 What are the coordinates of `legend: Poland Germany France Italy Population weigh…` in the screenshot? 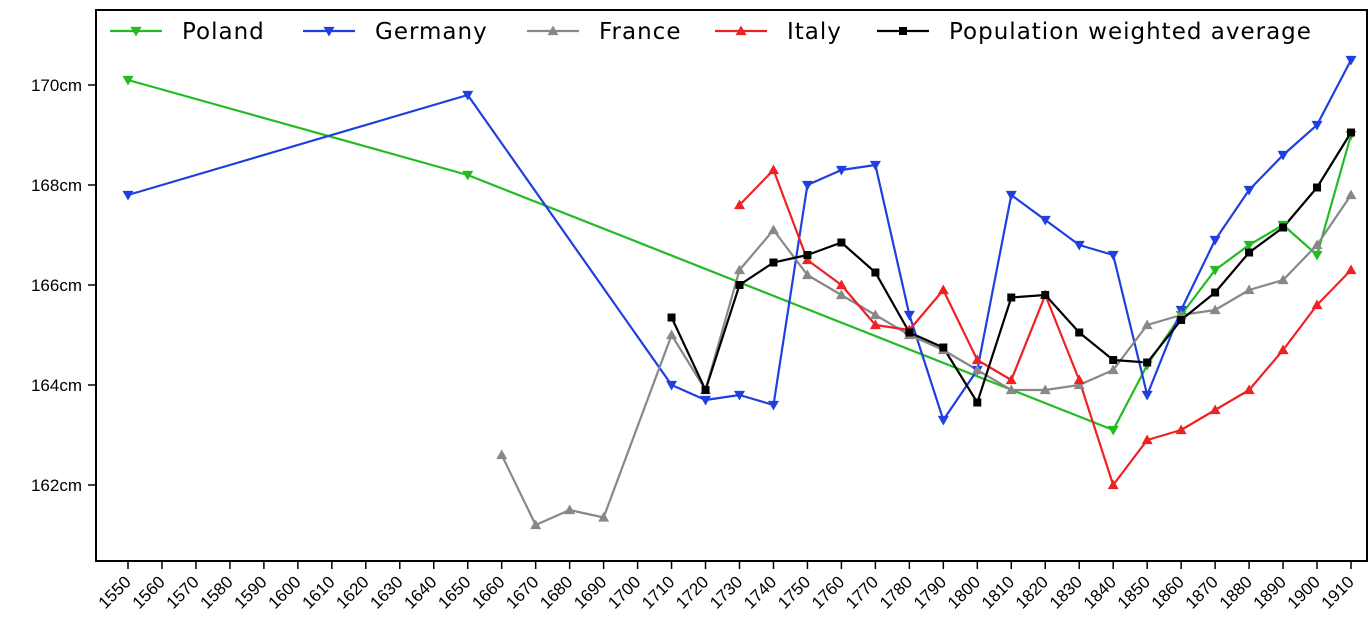 It's located at (711, 32).